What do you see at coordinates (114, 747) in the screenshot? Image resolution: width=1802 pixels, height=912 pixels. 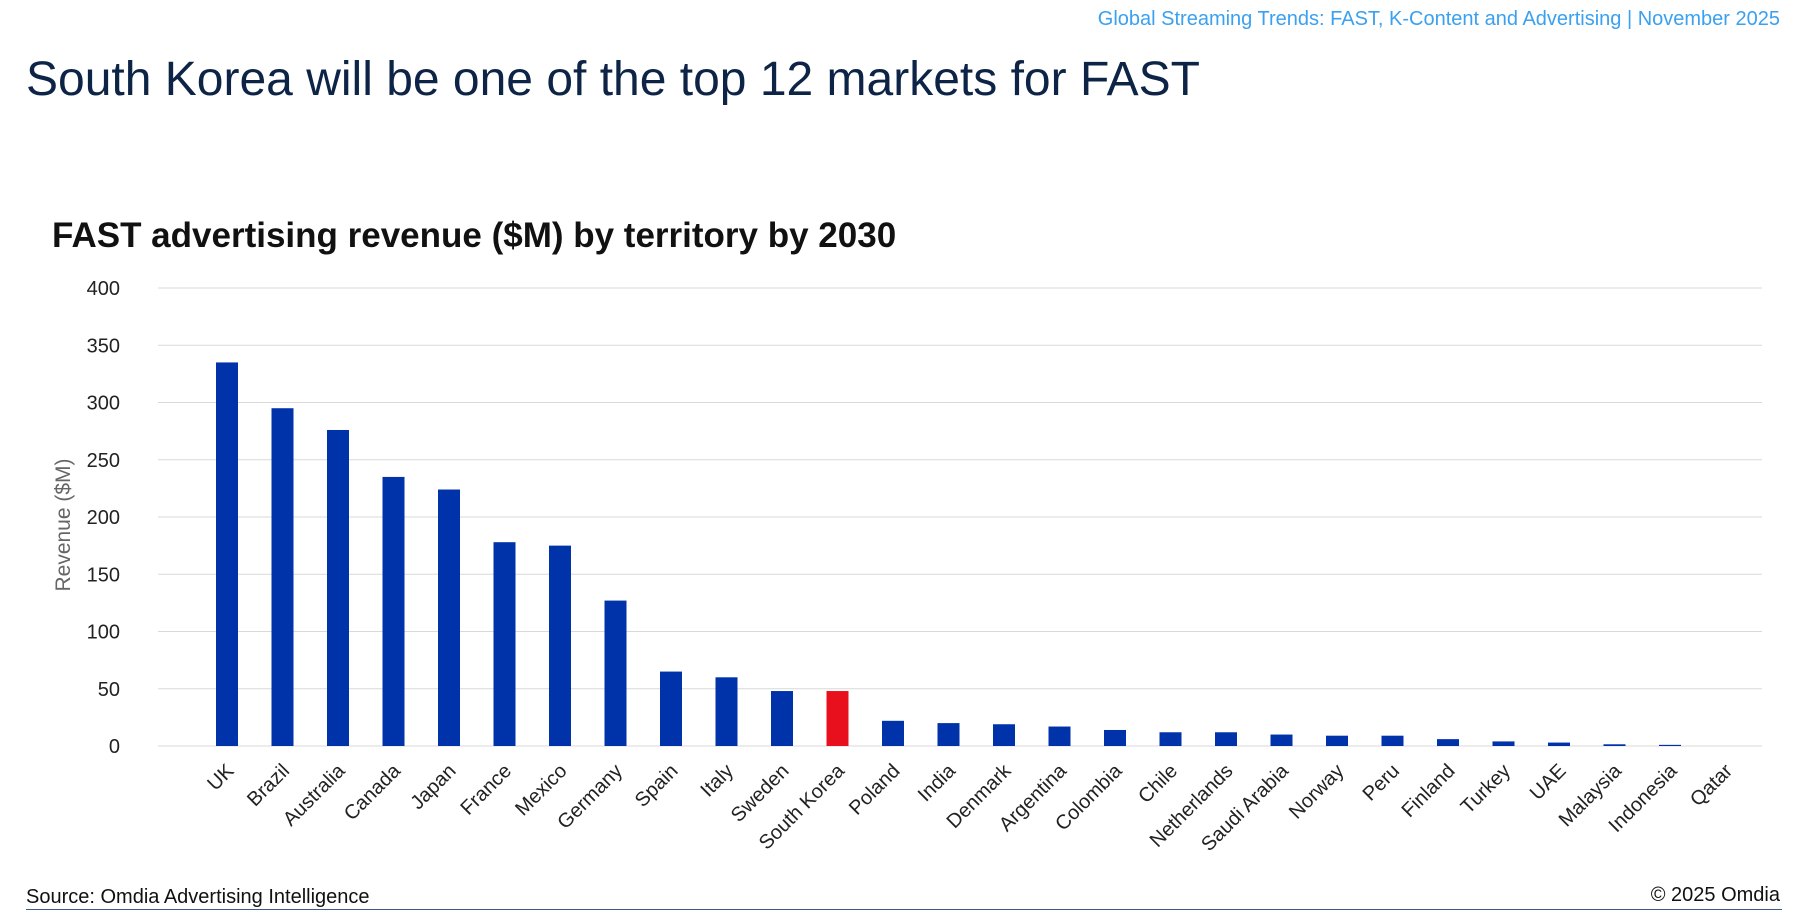 I see `y-tick-label: 0` at bounding box center [114, 747].